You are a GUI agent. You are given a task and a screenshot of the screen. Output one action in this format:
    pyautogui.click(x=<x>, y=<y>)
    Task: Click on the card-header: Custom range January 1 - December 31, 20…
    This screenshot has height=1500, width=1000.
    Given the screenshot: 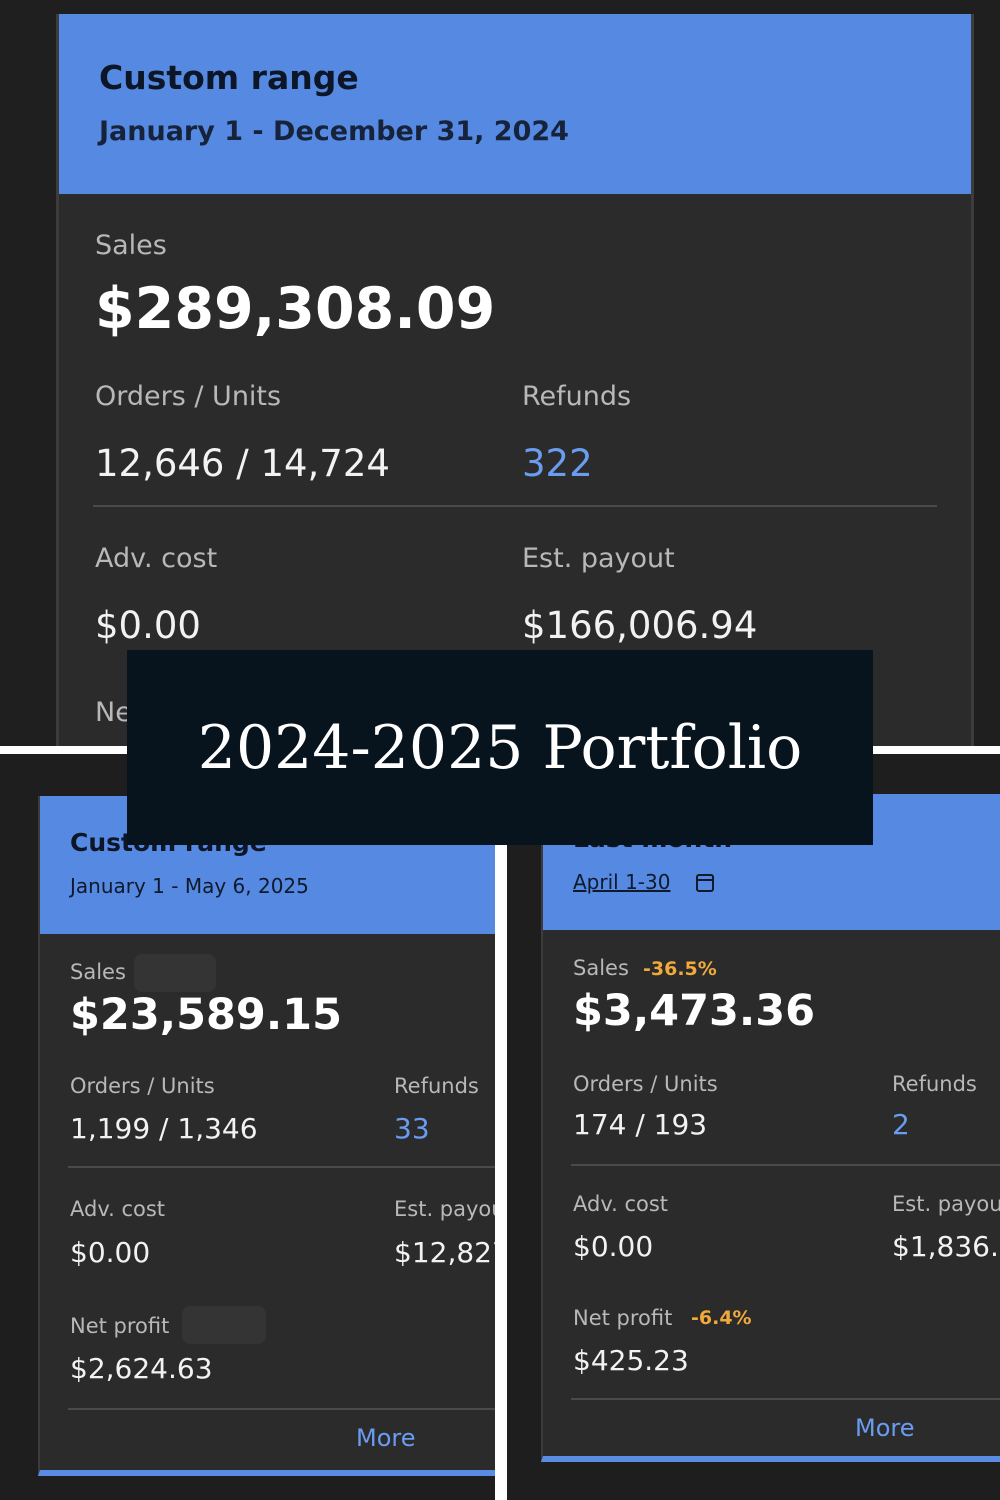 What is the action you would take?
    pyautogui.click(x=515, y=104)
    